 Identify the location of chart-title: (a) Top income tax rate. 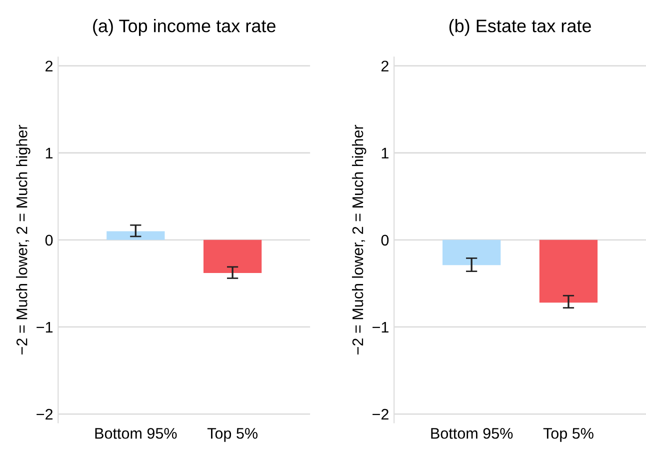
(184, 27).